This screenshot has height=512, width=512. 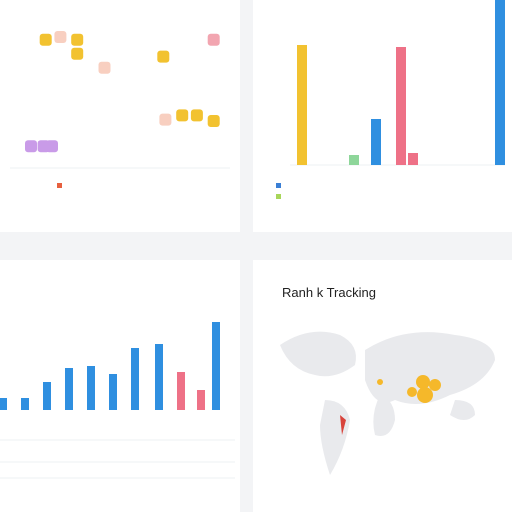 What do you see at coordinates (329, 292) in the screenshot?
I see `map-title: Ranh k Tracking` at bounding box center [329, 292].